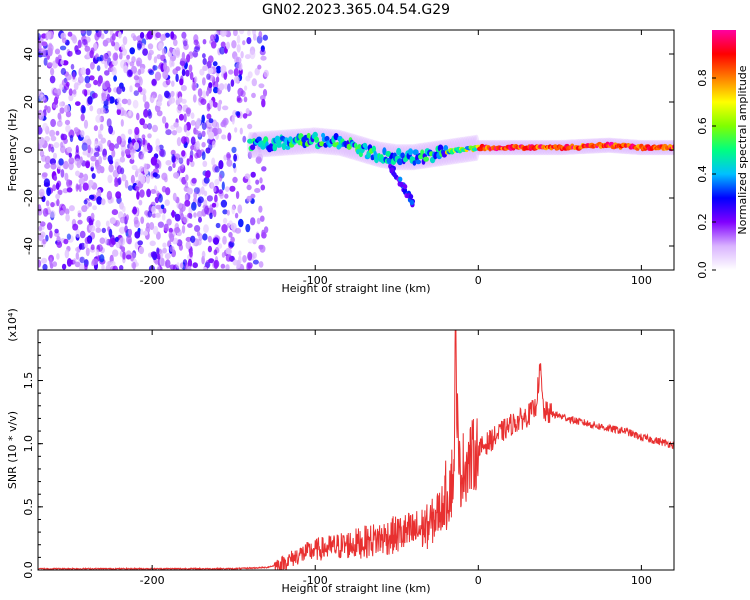  Describe the element at coordinates (388, 161) in the screenshot. I see `ridge-branch-cell` at that location.